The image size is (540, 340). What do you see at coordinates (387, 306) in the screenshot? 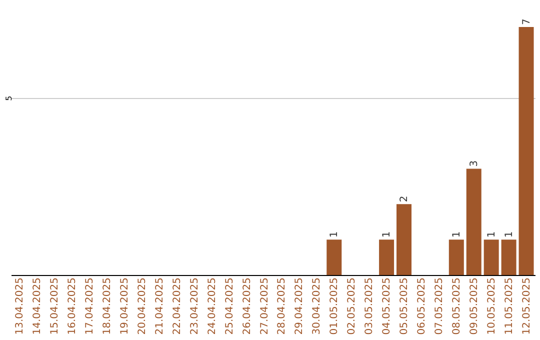
I see `x-tick-label: 04.05.2025` at bounding box center [387, 306].